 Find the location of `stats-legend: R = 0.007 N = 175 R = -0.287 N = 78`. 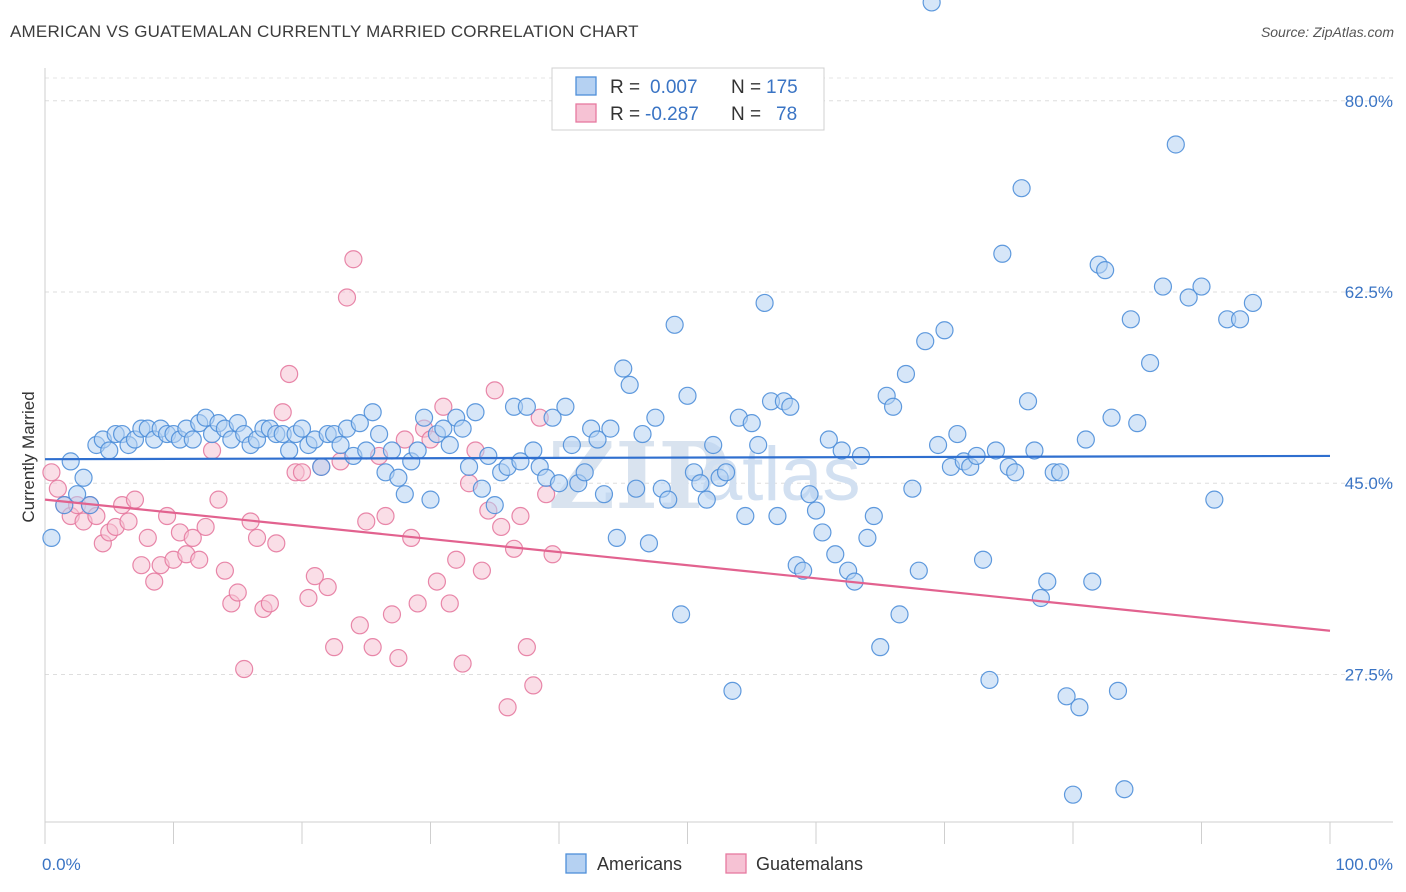

stats-legend: R = 0.007 N = 175 R = -0.287 N = 78 is located at coordinates (688, 99).